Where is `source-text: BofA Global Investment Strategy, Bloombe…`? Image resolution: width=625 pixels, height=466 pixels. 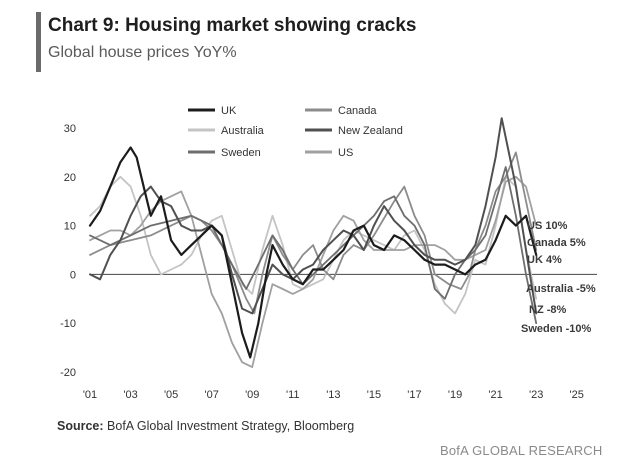 source-text: BofA Global Investment Strategy, Bloombe… is located at coordinates (231, 426).